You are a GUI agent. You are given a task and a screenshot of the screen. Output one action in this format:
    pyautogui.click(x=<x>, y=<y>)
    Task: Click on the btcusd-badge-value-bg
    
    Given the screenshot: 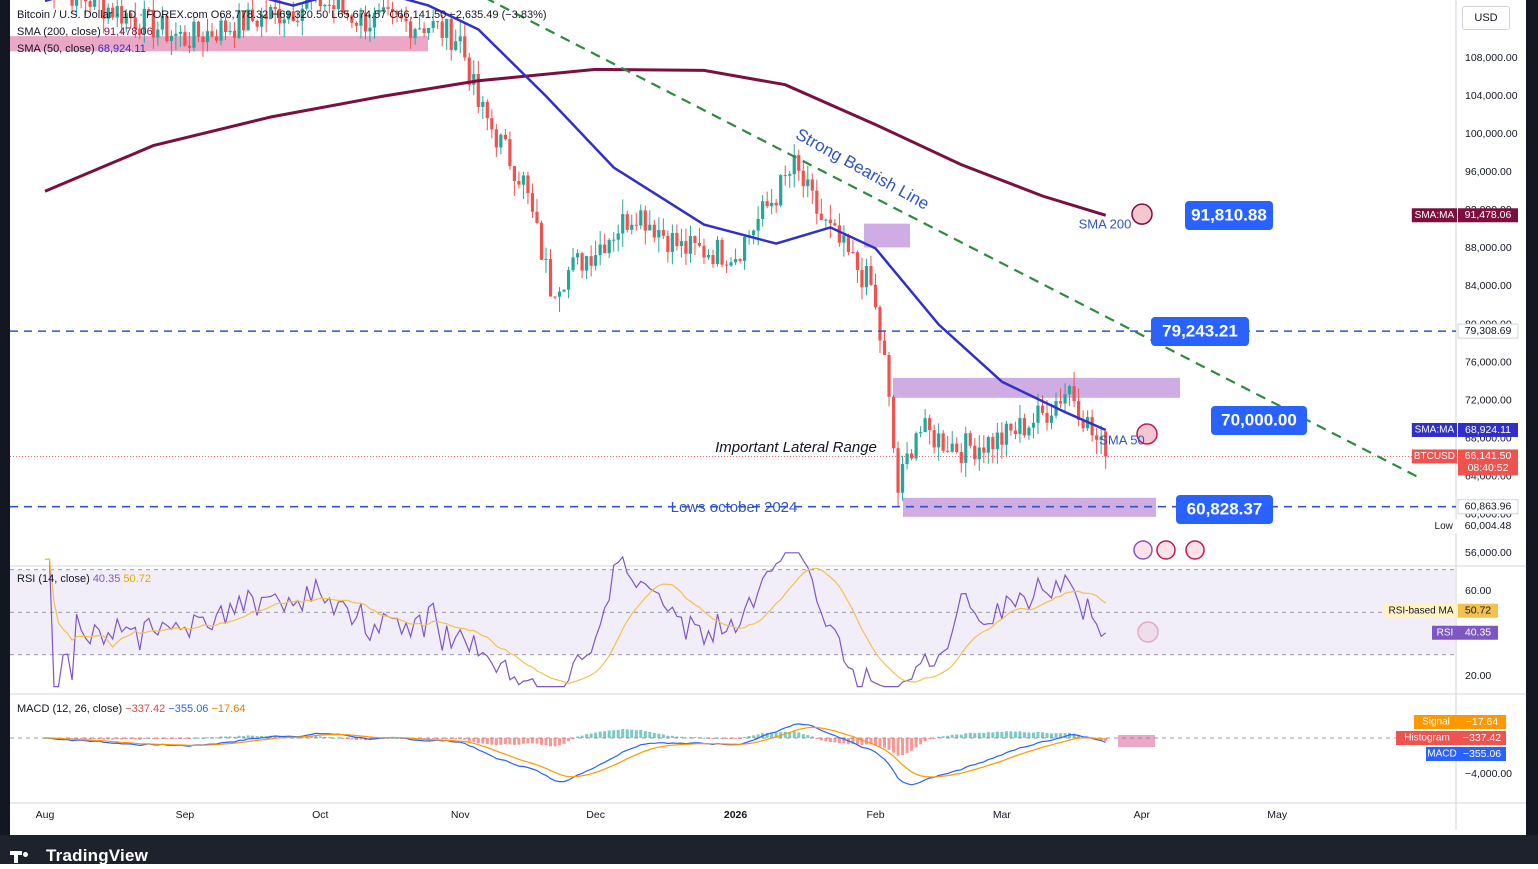 What is the action you would take?
    pyautogui.click(x=1488, y=462)
    